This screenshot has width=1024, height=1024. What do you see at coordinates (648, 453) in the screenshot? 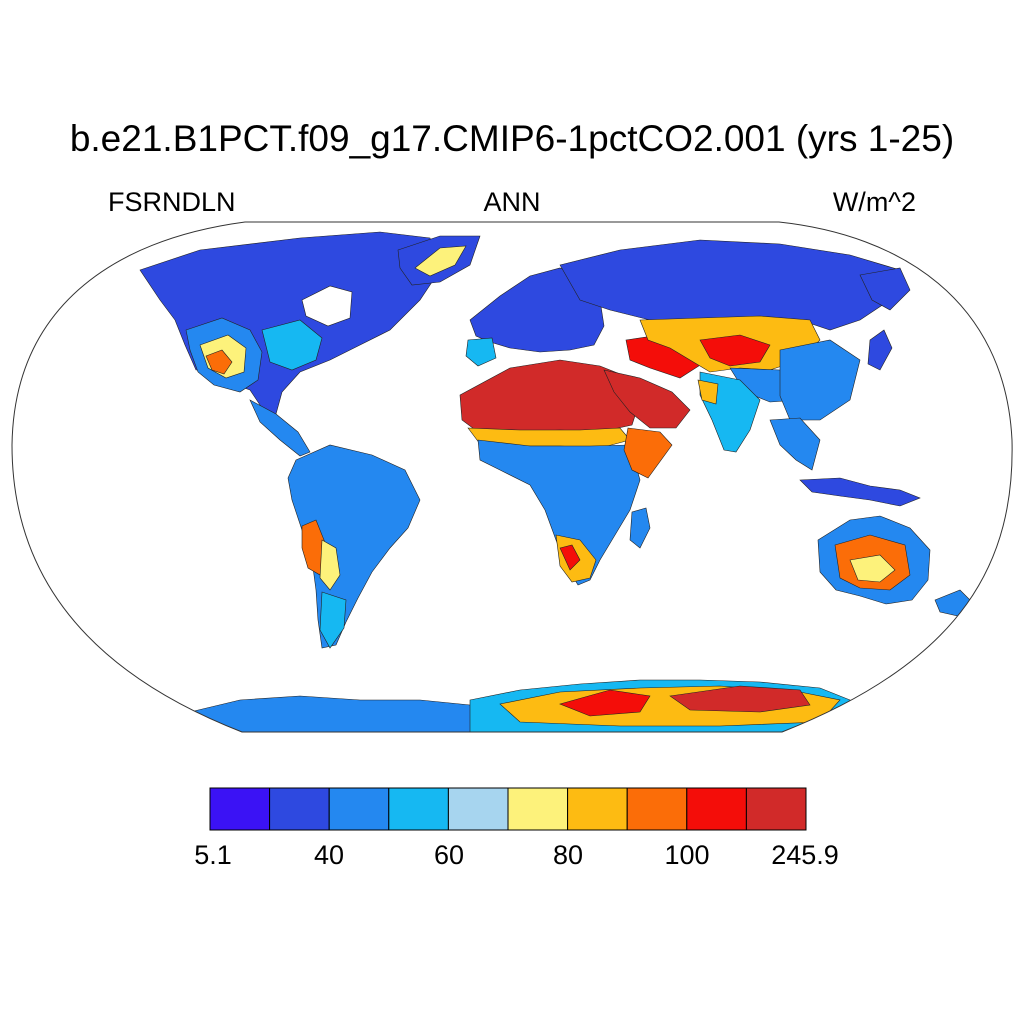
I see `land-horn-of-africa` at bounding box center [648, 453].